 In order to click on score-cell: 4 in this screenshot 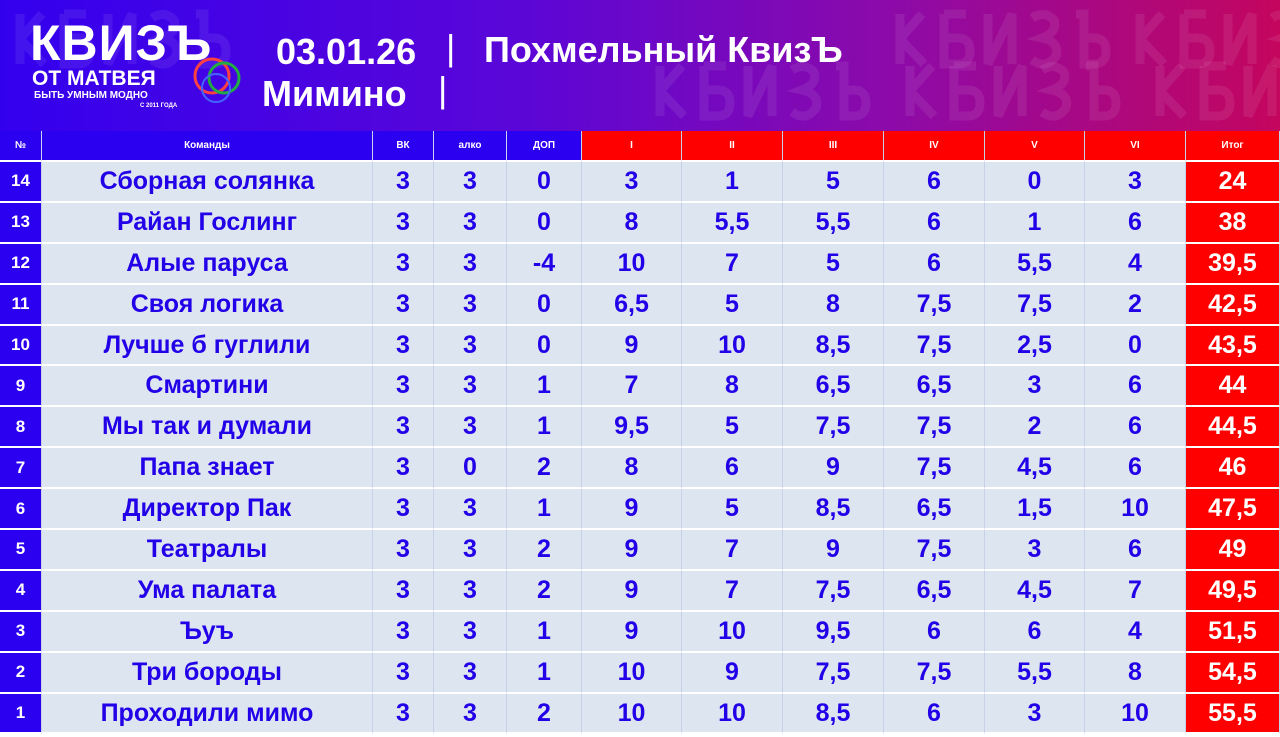, I will do `click(1135, 632)`.